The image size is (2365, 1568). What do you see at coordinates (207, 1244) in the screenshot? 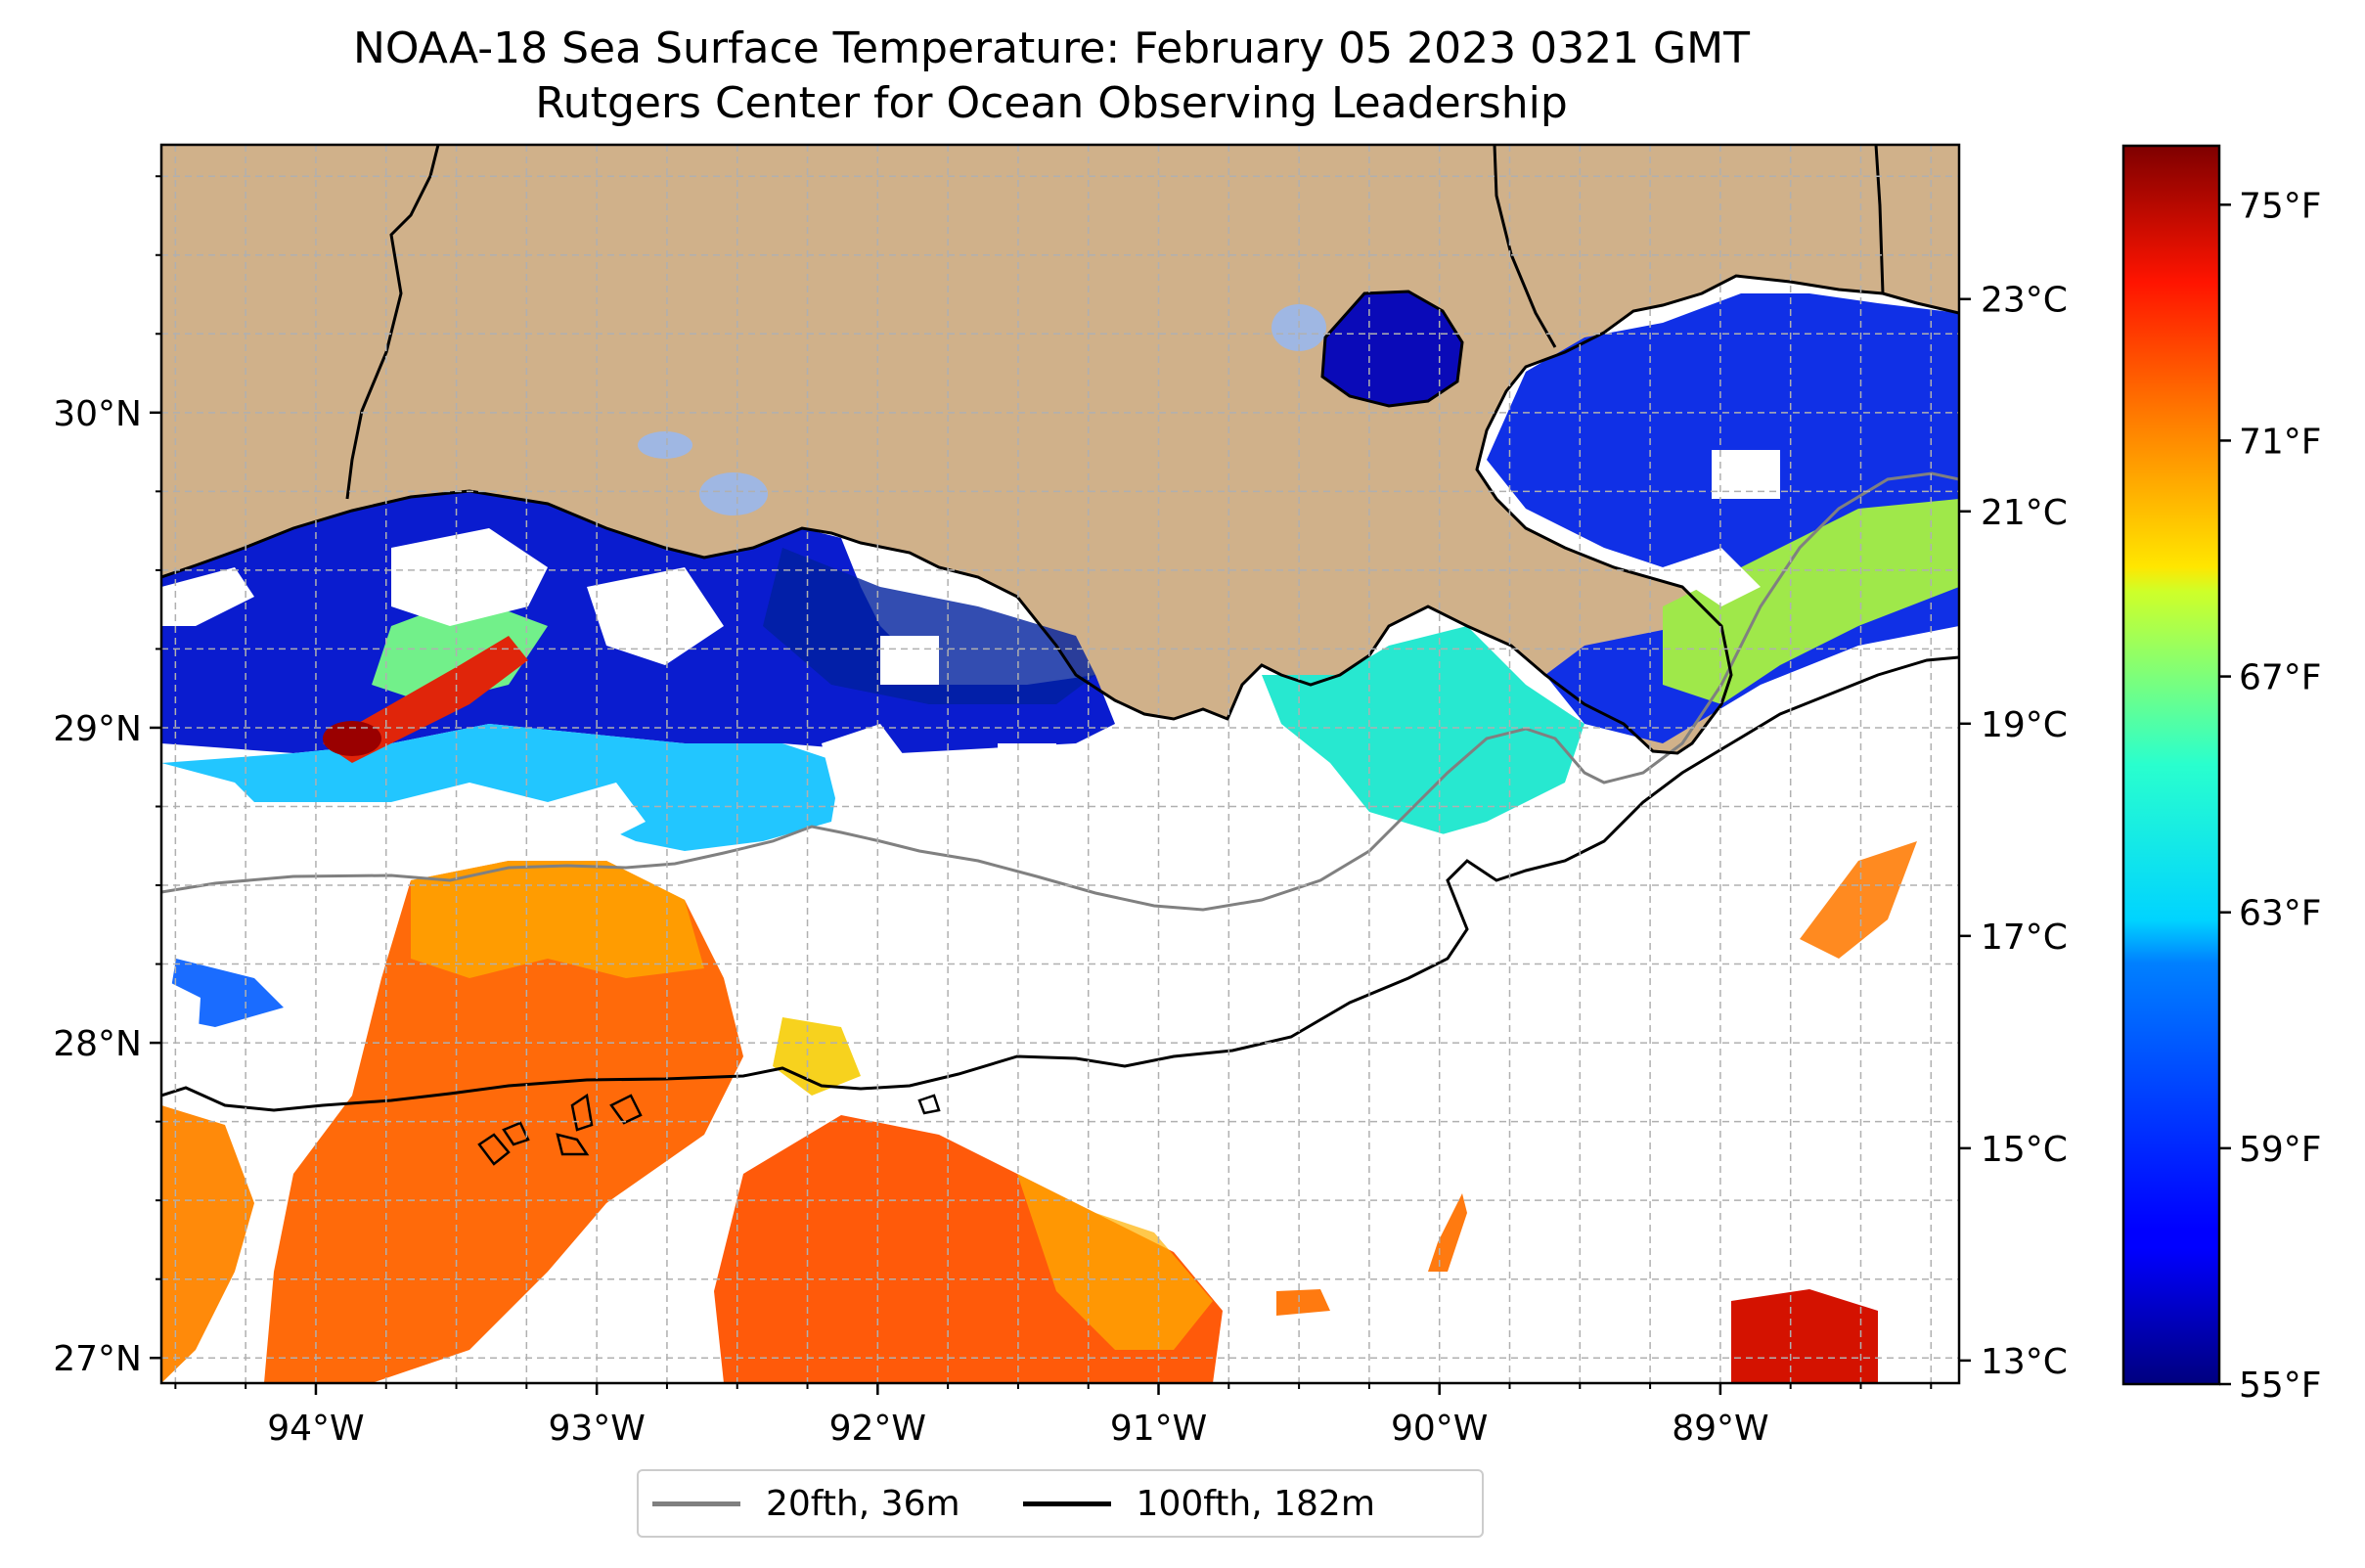
I see `sst-warm-southwest` at bounding box center [207, 1244].